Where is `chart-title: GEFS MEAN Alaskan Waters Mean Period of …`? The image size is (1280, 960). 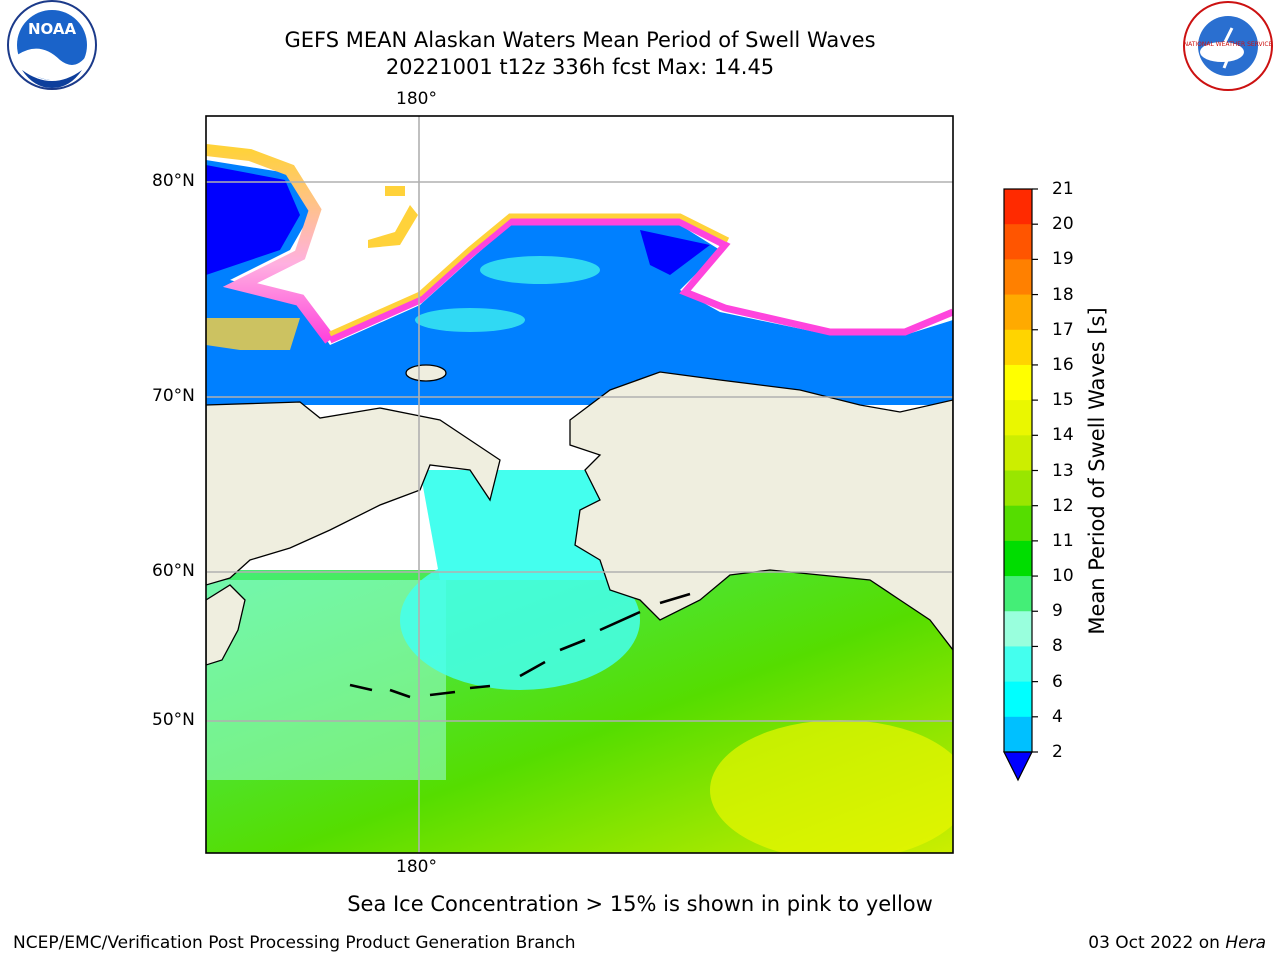
chart-title: GEFS MEAN Alaskan Waters Mean Period of … is located at coordinates (580, 40).